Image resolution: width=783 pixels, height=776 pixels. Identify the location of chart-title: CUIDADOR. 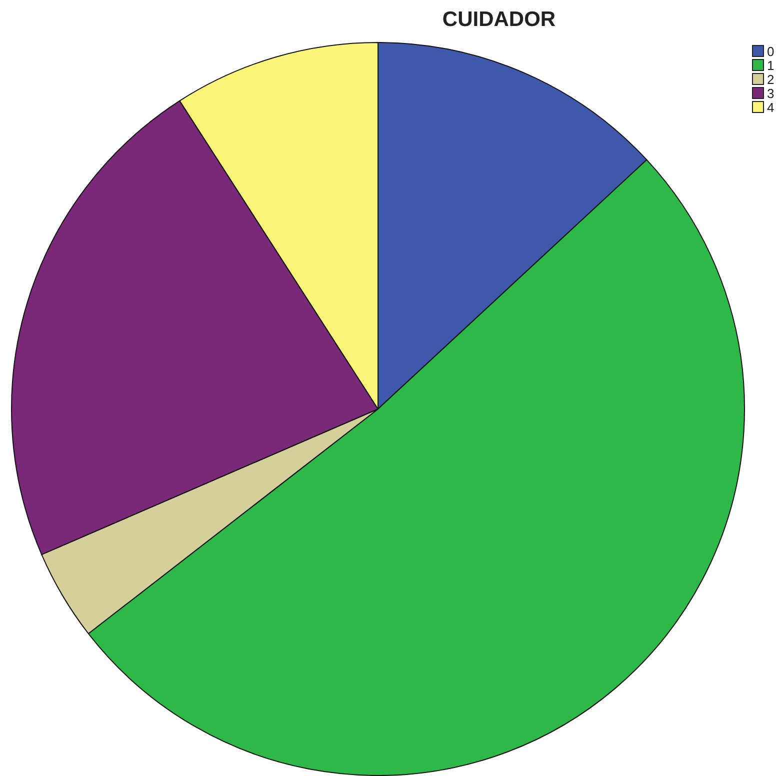
(499, 20).